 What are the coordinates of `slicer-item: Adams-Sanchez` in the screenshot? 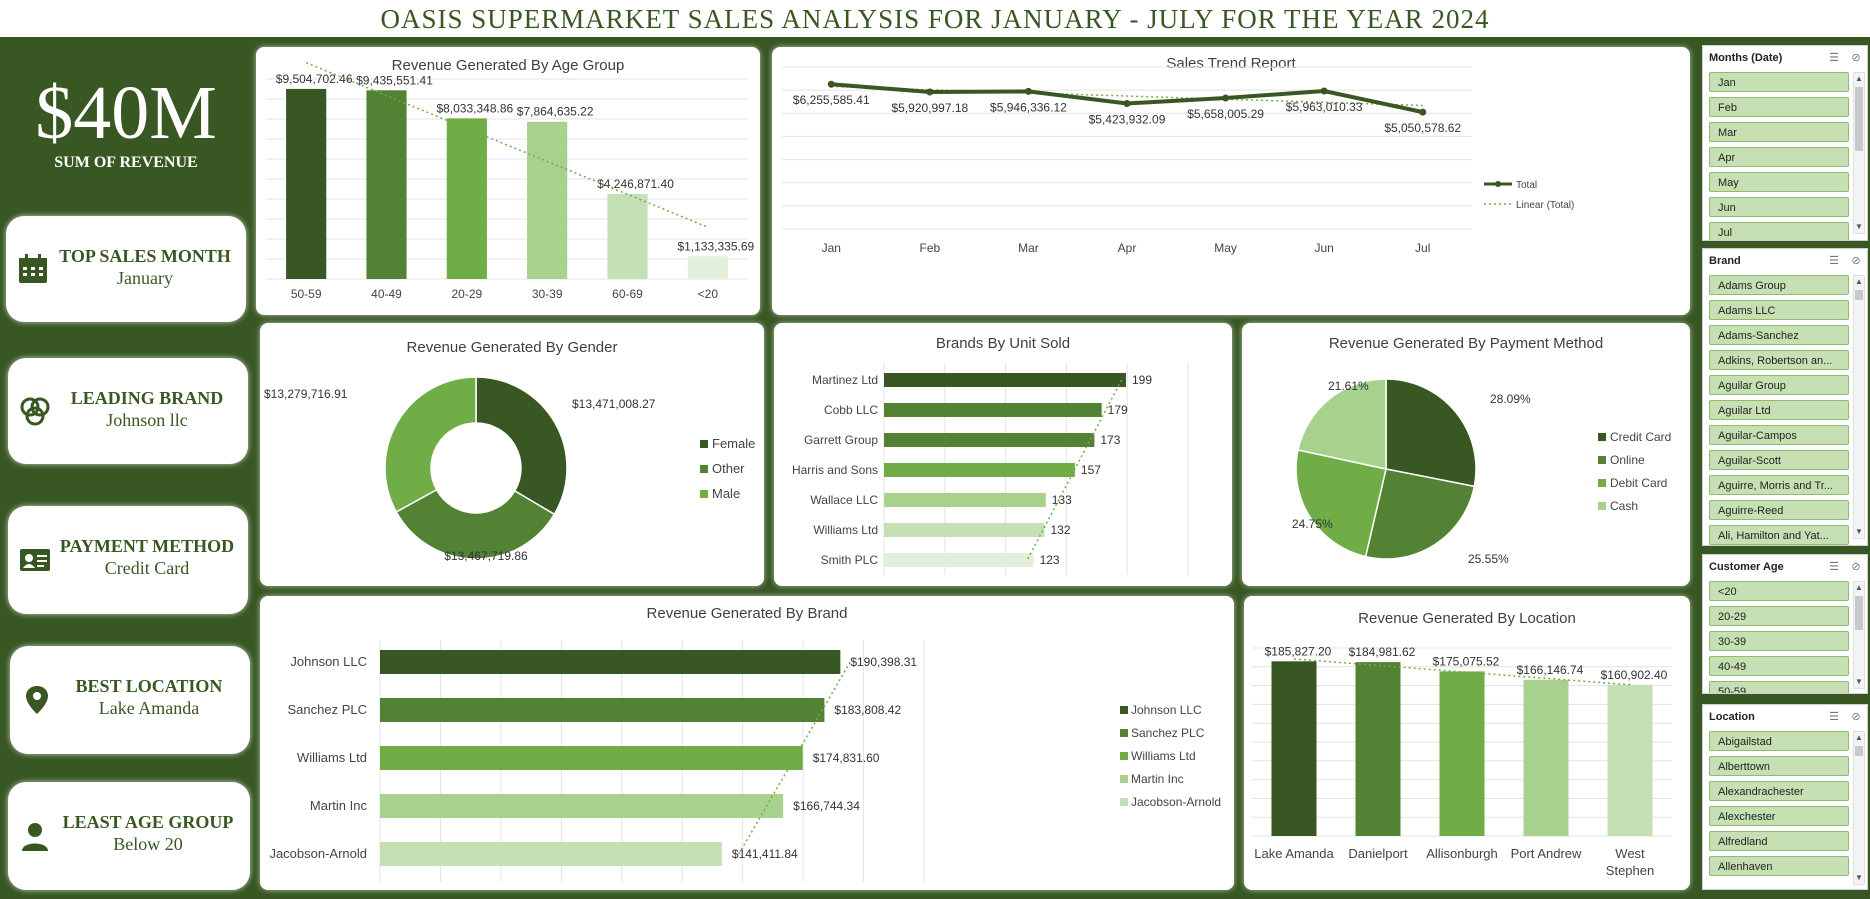 It's located at (1779, 335).